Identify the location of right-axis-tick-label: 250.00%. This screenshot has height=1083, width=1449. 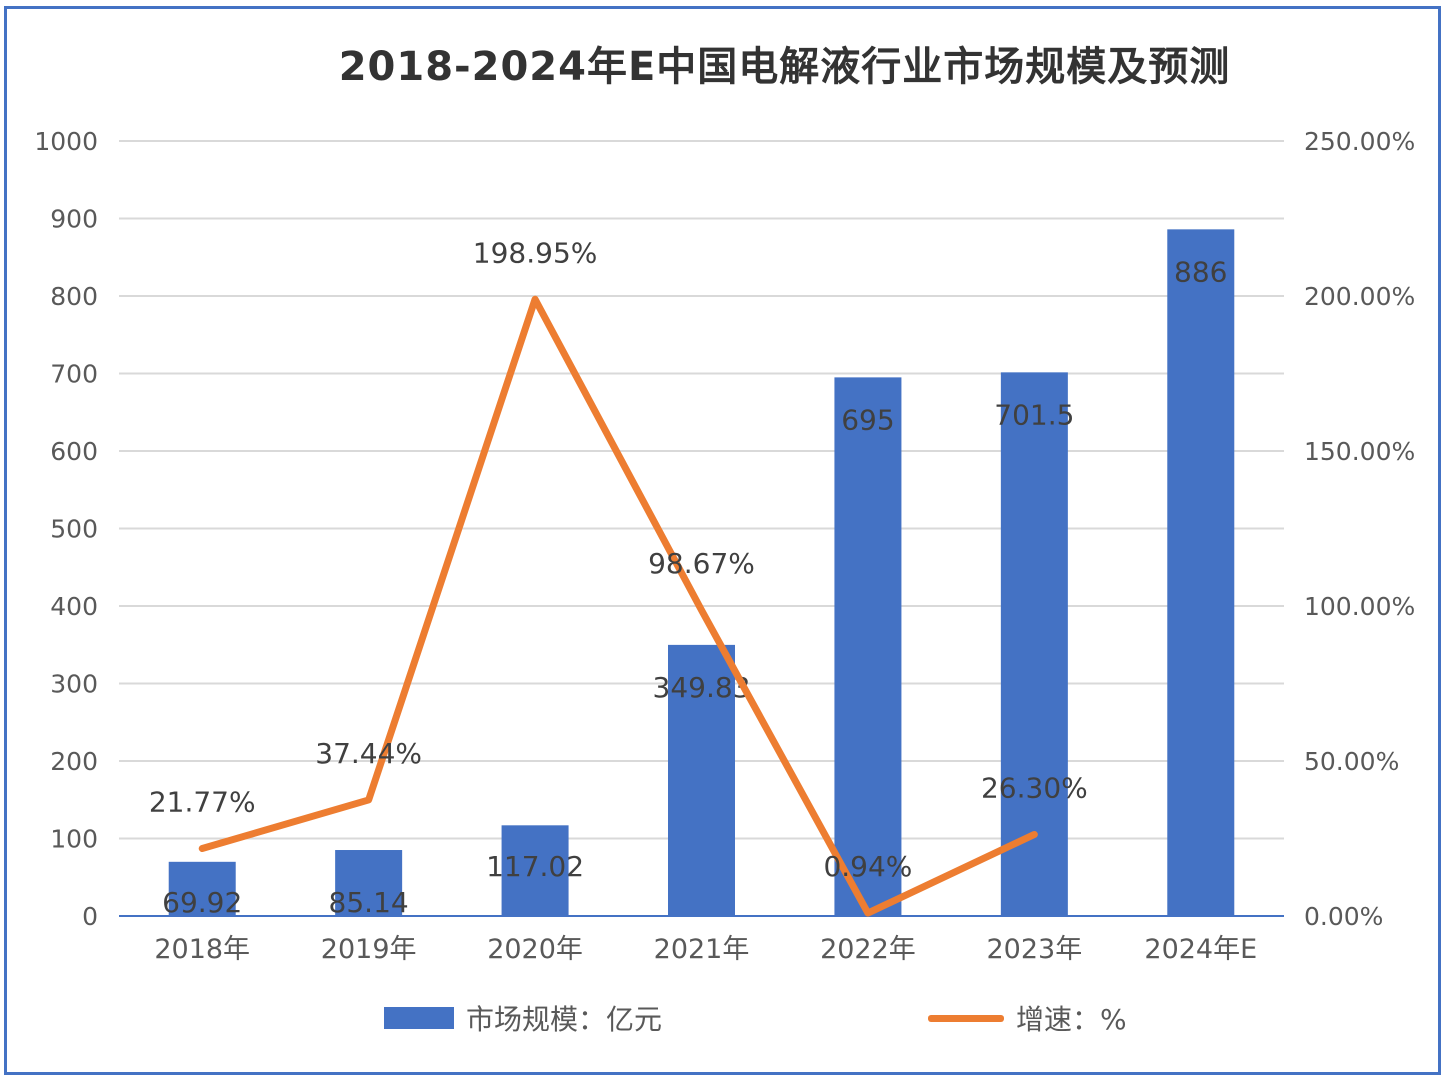
(1359, 141).